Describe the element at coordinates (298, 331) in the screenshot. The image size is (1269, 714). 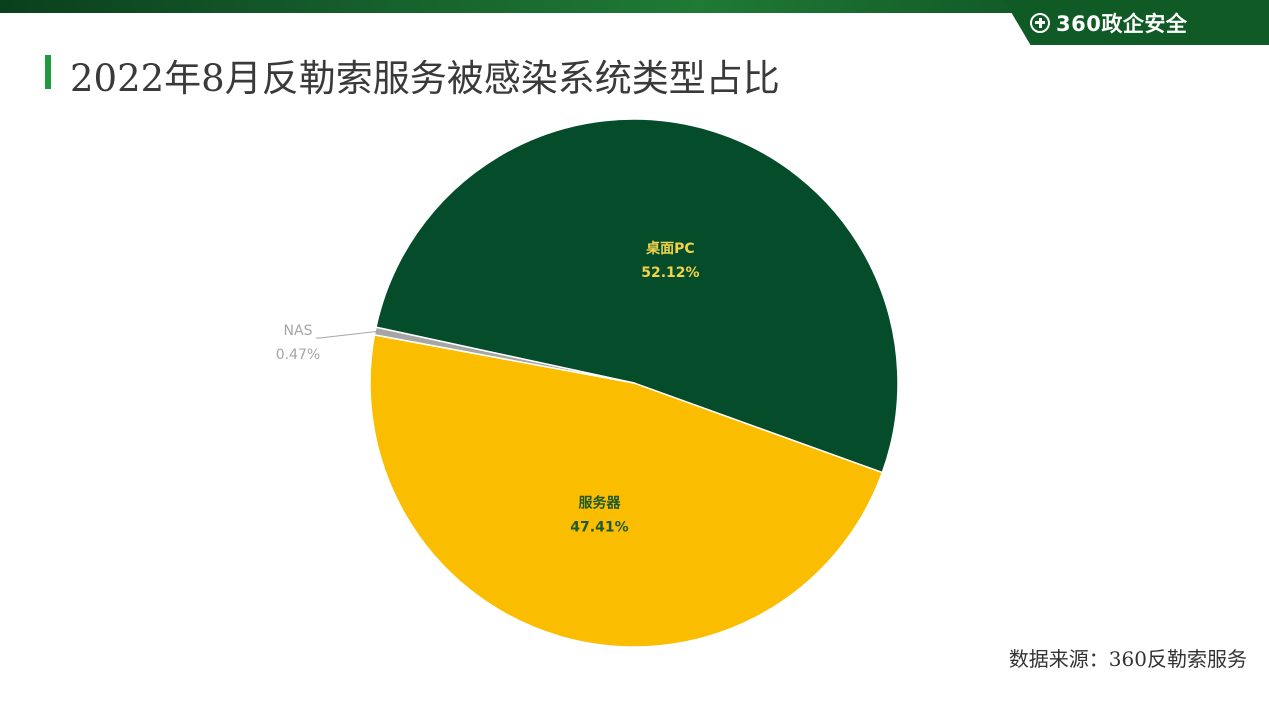
I see `slice-label-nas: NAS` at that location.